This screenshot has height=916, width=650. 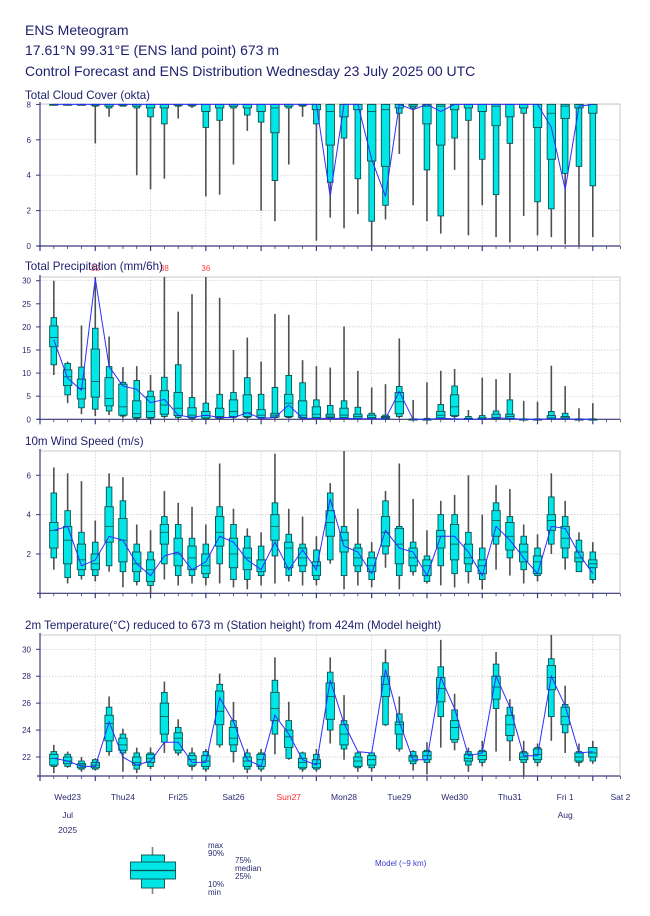 What do you see at coordinates (179, 797) in the screenshot?
I see `x-day-label: Fri25` at bounding box center [179, 797].